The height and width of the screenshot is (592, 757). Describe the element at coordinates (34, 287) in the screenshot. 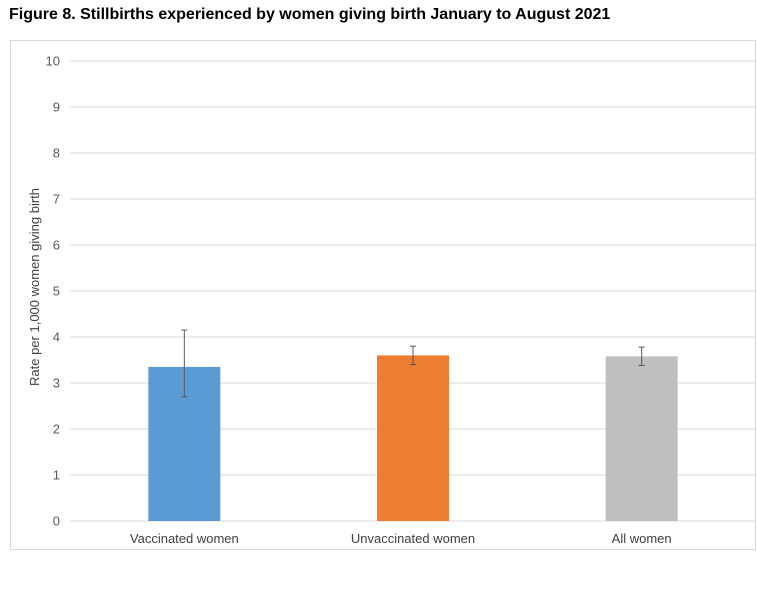

I see `y-axis-title: Rate per 1,000 women giving birth` at that location.